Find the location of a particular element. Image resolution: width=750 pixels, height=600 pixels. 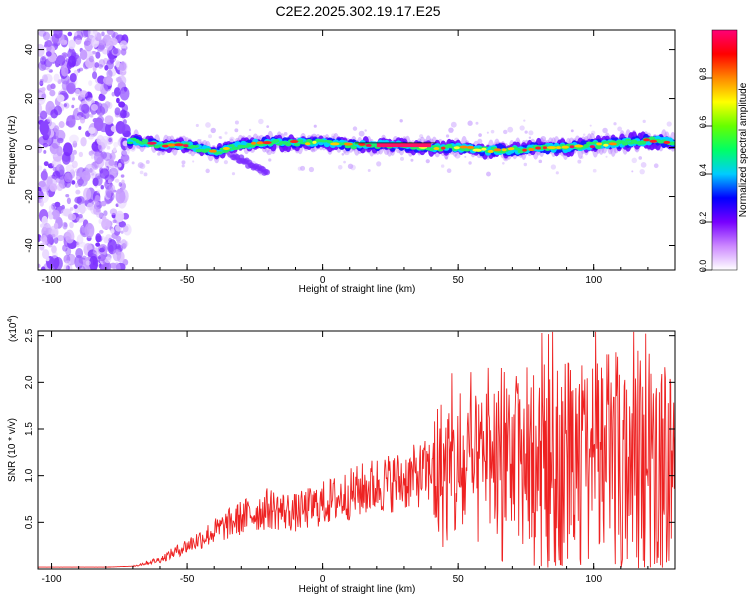

y-tick-label: -20 is located at coordinates (29, 196).